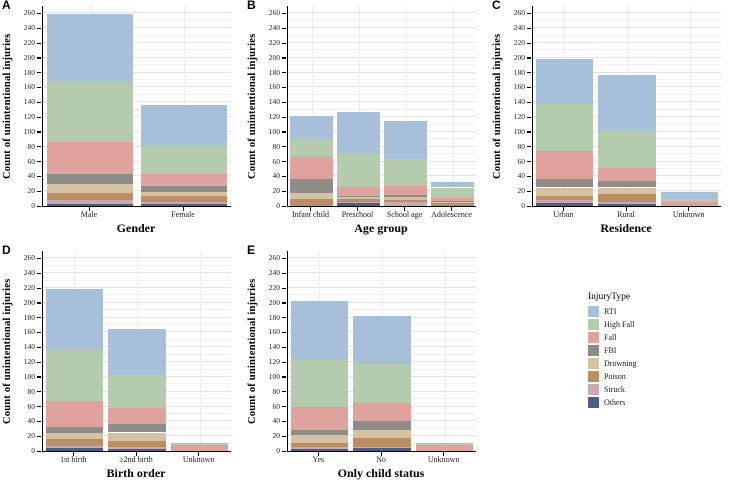 The image size is (735, 490). I want to click on stacked-bar-unknown, so click(199, 446).